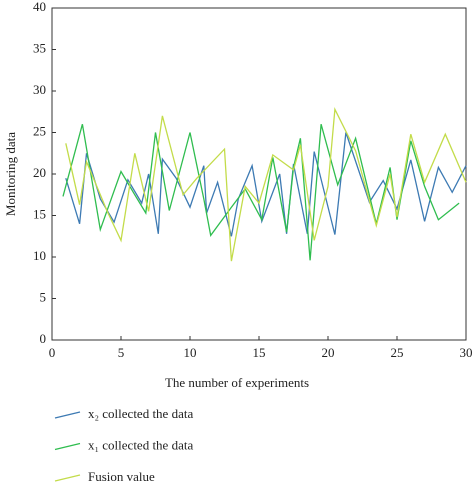  Describe the element at coordinates (466, 352) in the screenshot. I see `x-tick-label: 30` at that location.